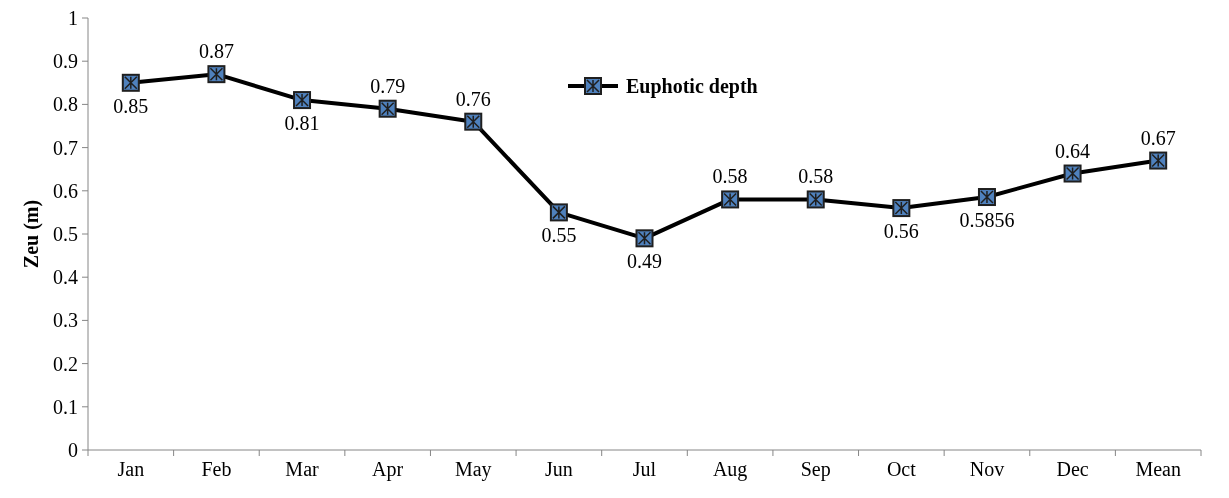 This screenshot has width=1229, height=498. What do you see at coordinates (987, 469) in the screenshot?
I see `x-tick-label: Nov` at bounding box center [987, 469].